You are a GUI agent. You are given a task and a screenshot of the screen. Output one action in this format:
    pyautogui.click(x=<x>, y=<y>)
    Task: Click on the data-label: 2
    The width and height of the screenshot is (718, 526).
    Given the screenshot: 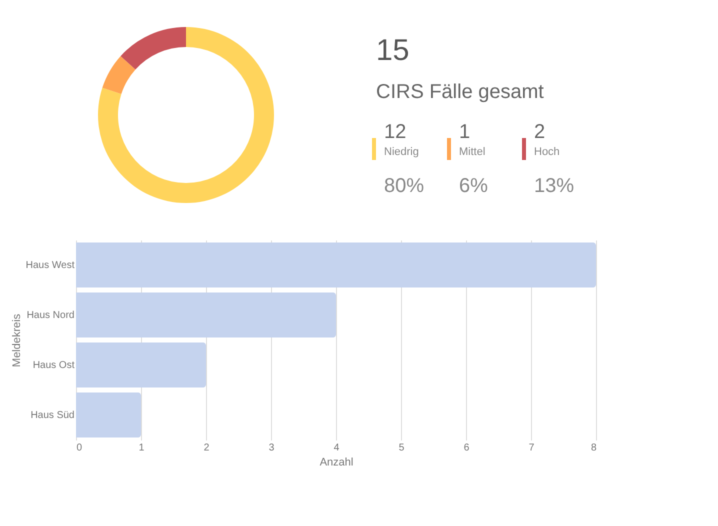 What is the action you would take?
    pyautogui.click(x=540, y=132)
    